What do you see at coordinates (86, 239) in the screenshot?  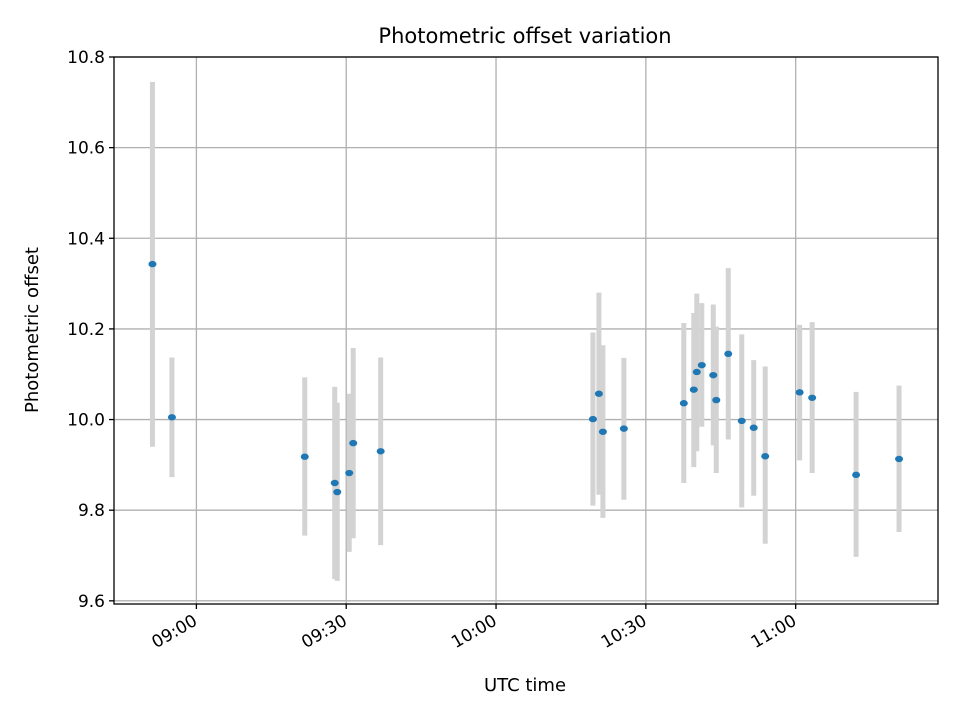 I see `y-tick-label: 10.4` at bounding box center [86, 239].